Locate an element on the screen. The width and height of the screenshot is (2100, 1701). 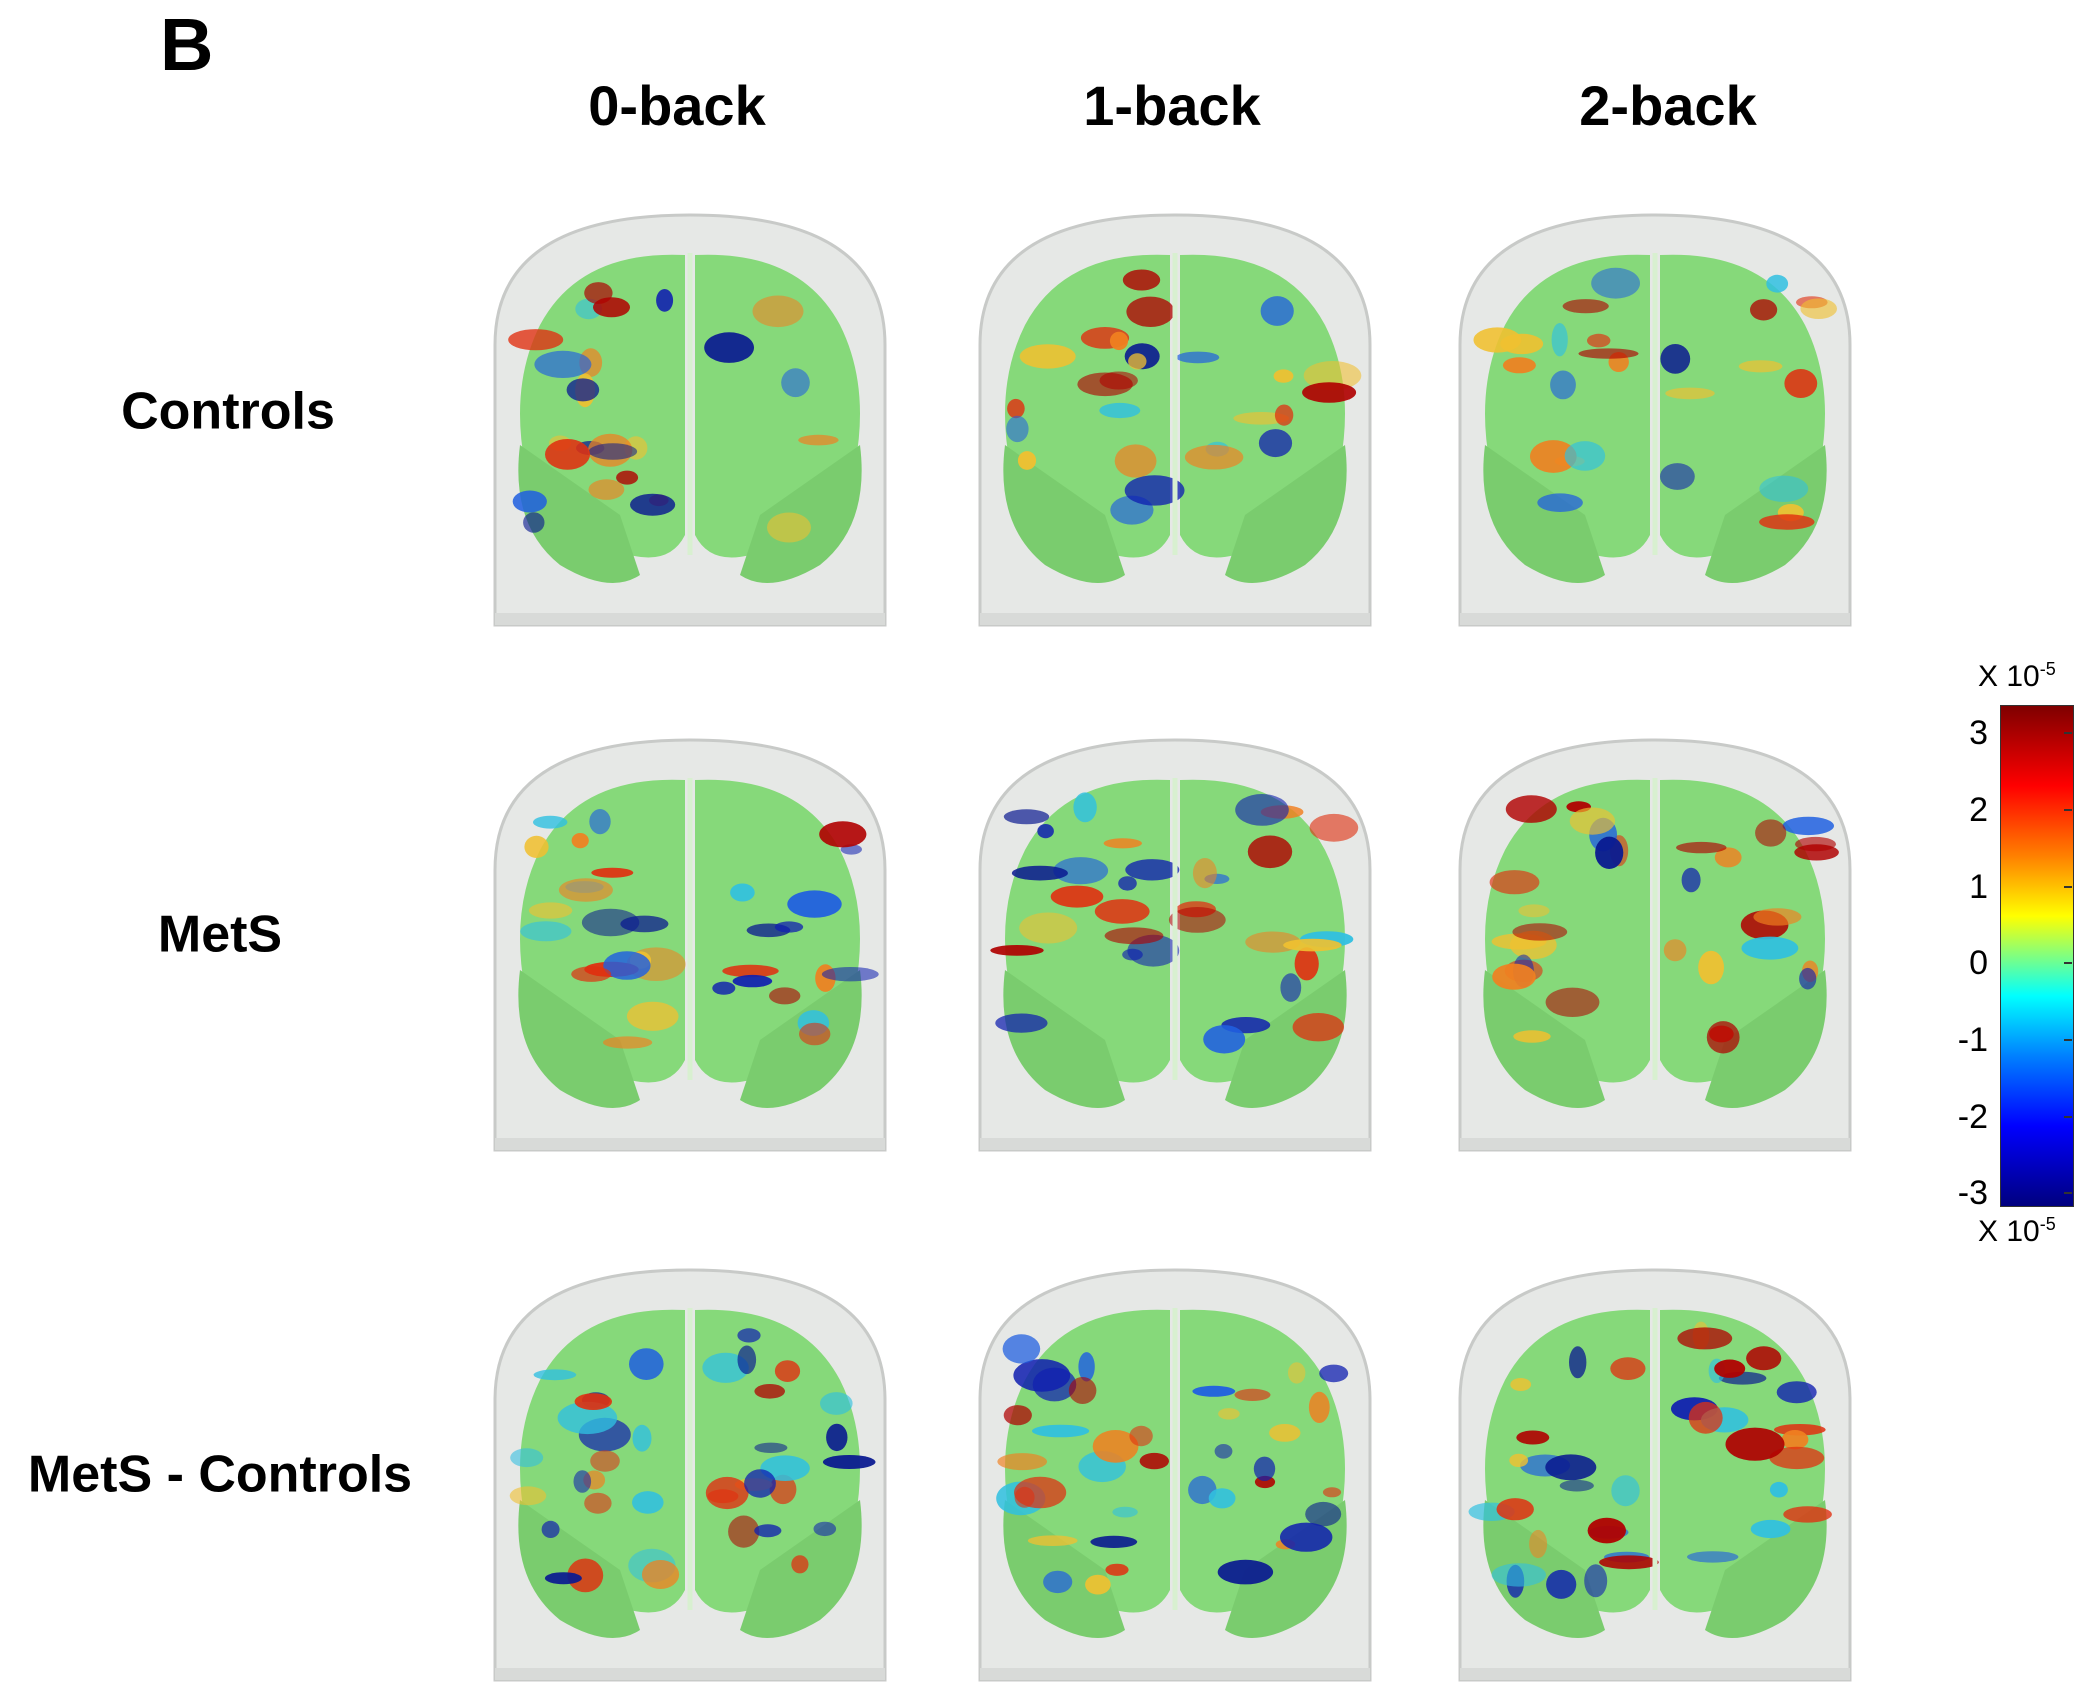
colorbar-tick: 2 is located at coordinates (1978, 810).